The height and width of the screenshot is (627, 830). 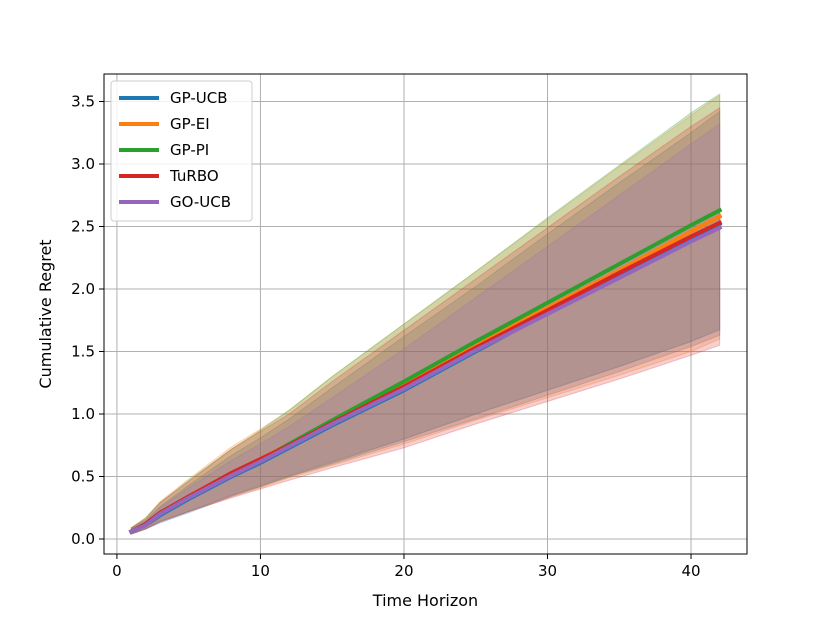 I want to click on y-tick-label: 2.5, so click(x=83, y=227).